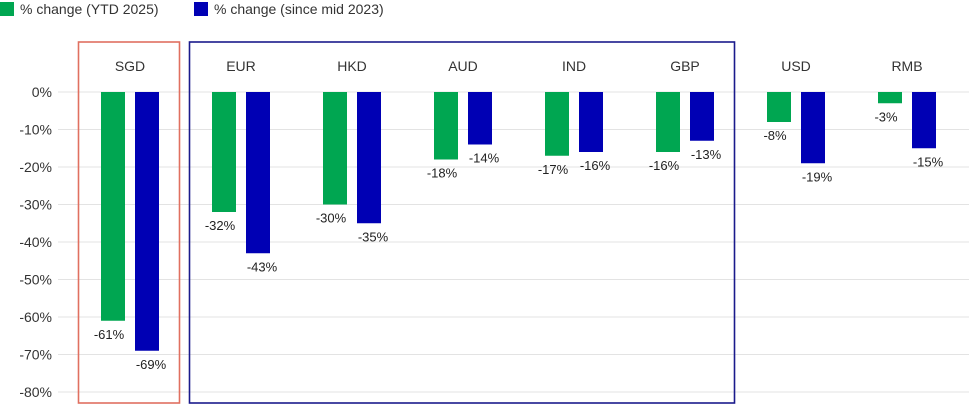  Describe the element at coordinates (42, 92) in the screenshot. I see `y-tick-label-0: 0%` at that location.